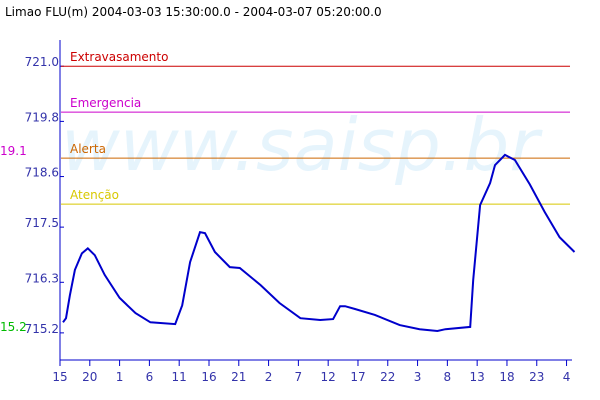  I want to click on x-tick-label: 11, so click(179, 377).